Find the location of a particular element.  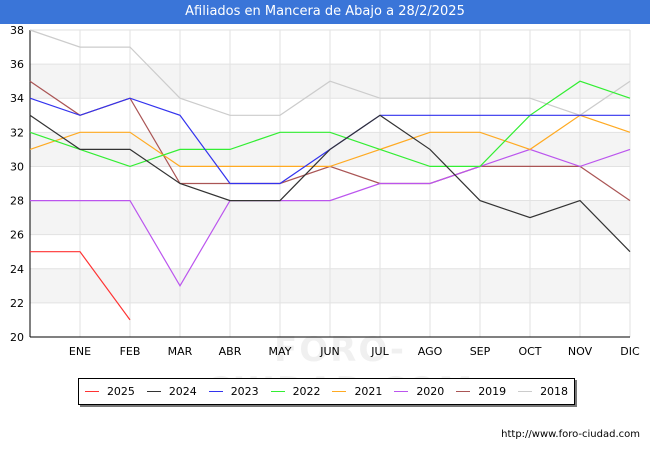

legend-item-2024: 2024 is located at coordinates (171, 391).